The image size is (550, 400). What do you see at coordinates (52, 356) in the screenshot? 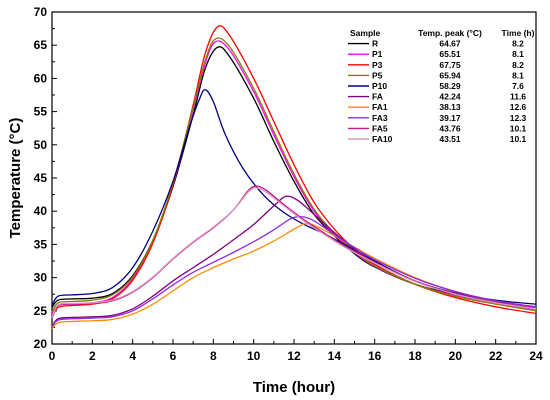
I see `x-tick-label: 0` at bounding box center [52, 356].